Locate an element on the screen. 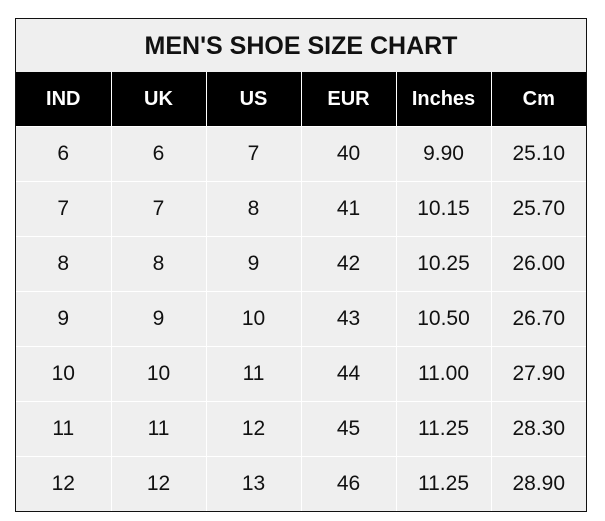 The height and width of the screenshot is (521, 605). table-row: 7 7 8 41 10.15 25.70 is located at coordinates (301, 209).